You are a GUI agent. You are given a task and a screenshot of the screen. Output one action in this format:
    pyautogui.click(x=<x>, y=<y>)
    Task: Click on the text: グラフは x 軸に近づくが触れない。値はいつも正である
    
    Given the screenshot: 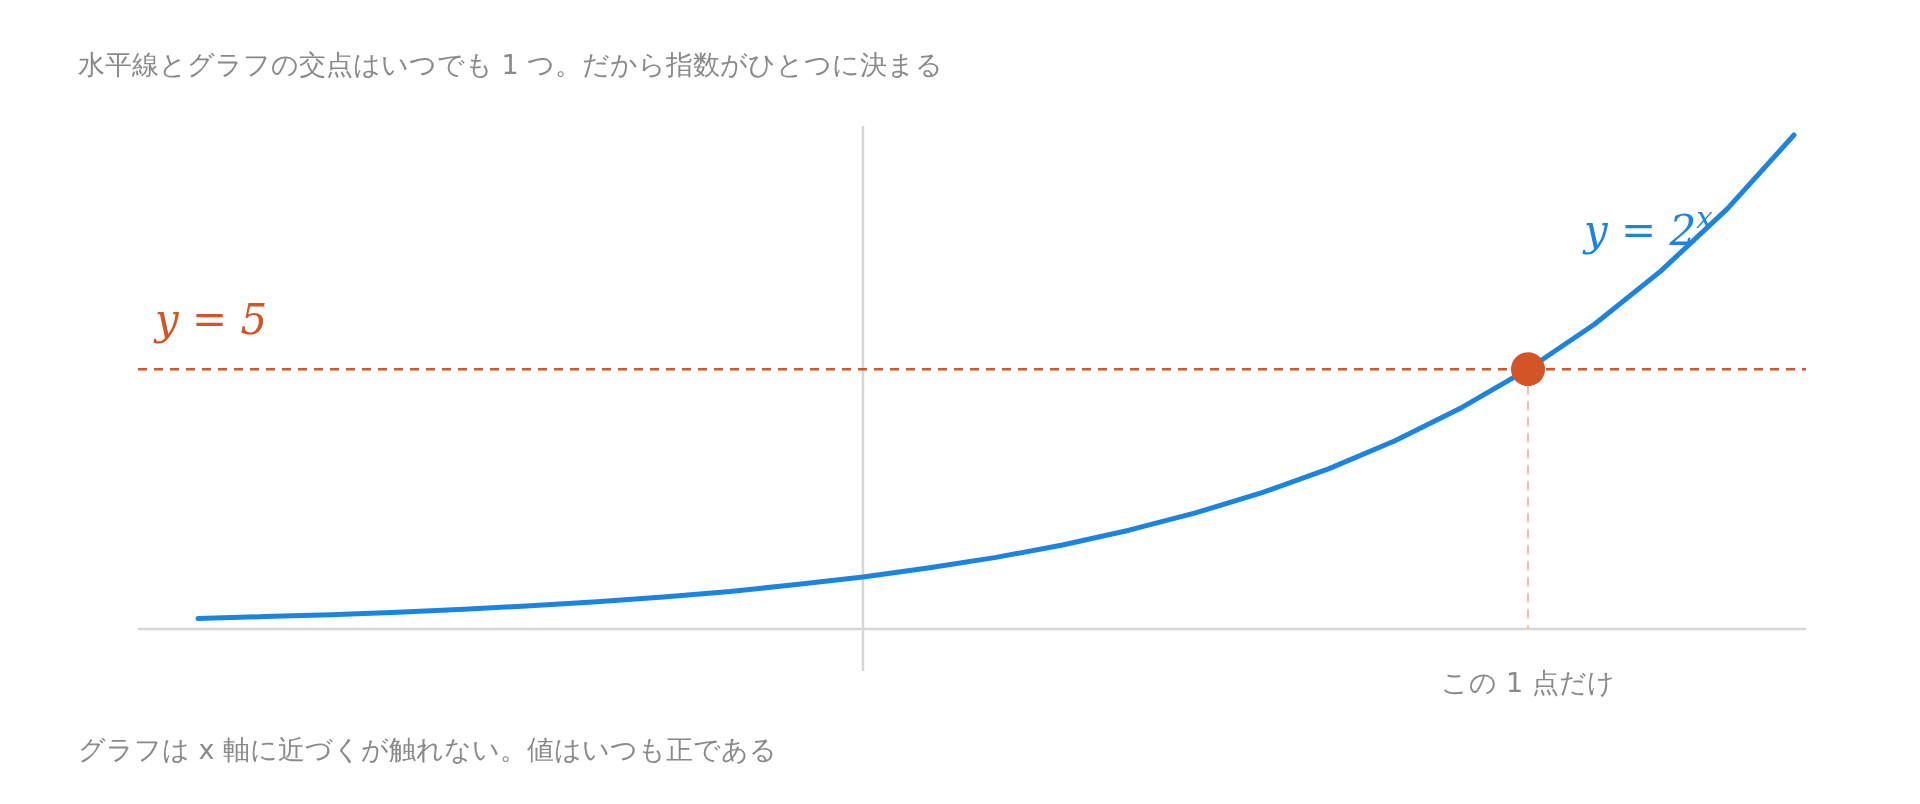 What is the action you would take?
    pyautogui.click(x=428, y=749)
    